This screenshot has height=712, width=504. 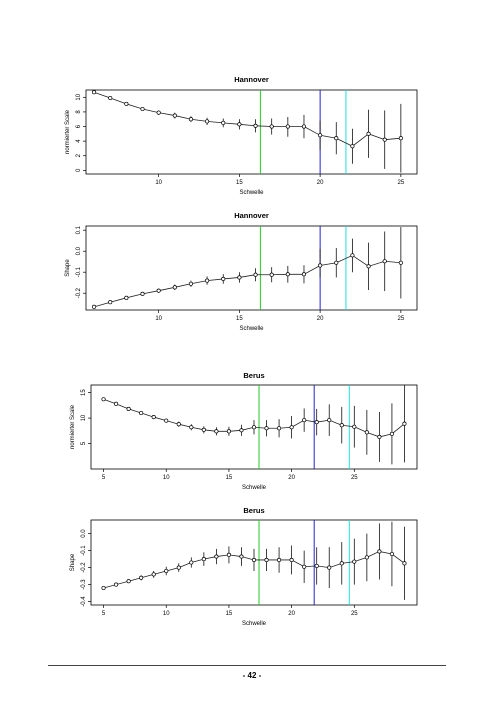 What do you see at coordinates (79, 155) in the screenshot?
I see `y-tick-label: 2` at bounding box center [79, 155].